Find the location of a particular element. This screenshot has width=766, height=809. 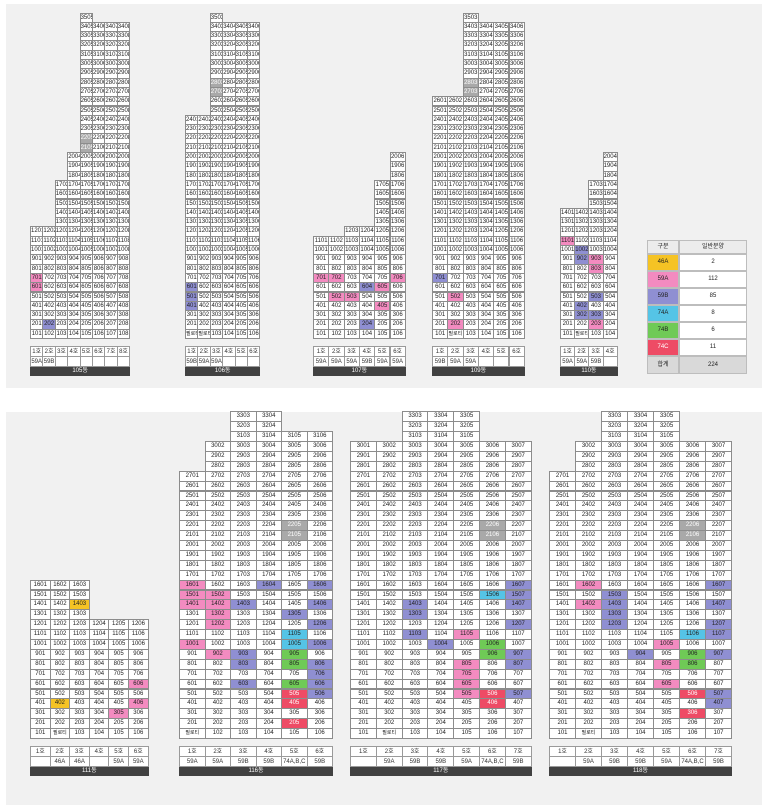

unit-cell: 203 is located at coordinates (216, 324).